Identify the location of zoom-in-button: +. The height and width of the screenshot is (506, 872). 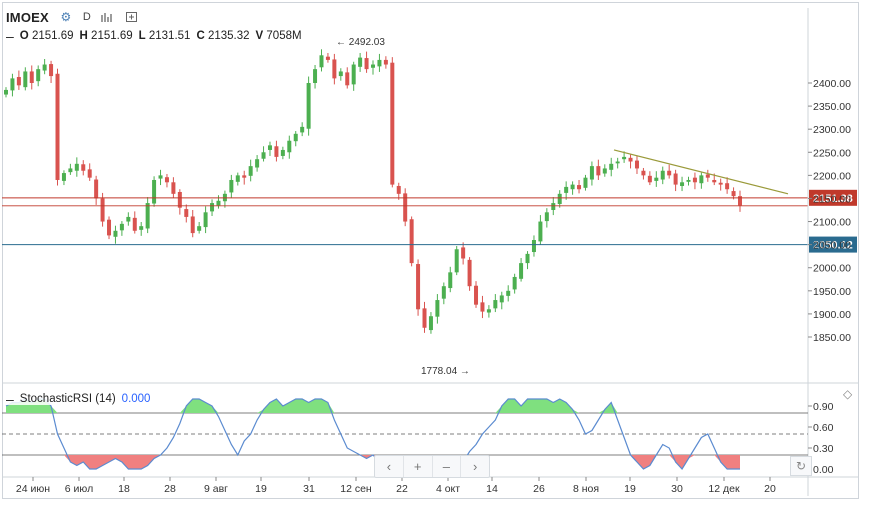
(418, 466).